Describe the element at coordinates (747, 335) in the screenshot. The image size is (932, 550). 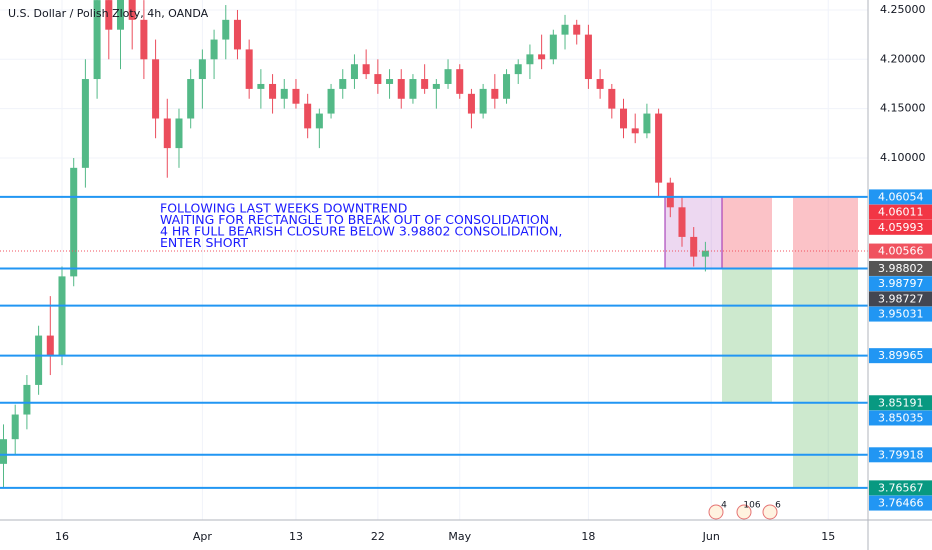
I see `target-zone` at that location.